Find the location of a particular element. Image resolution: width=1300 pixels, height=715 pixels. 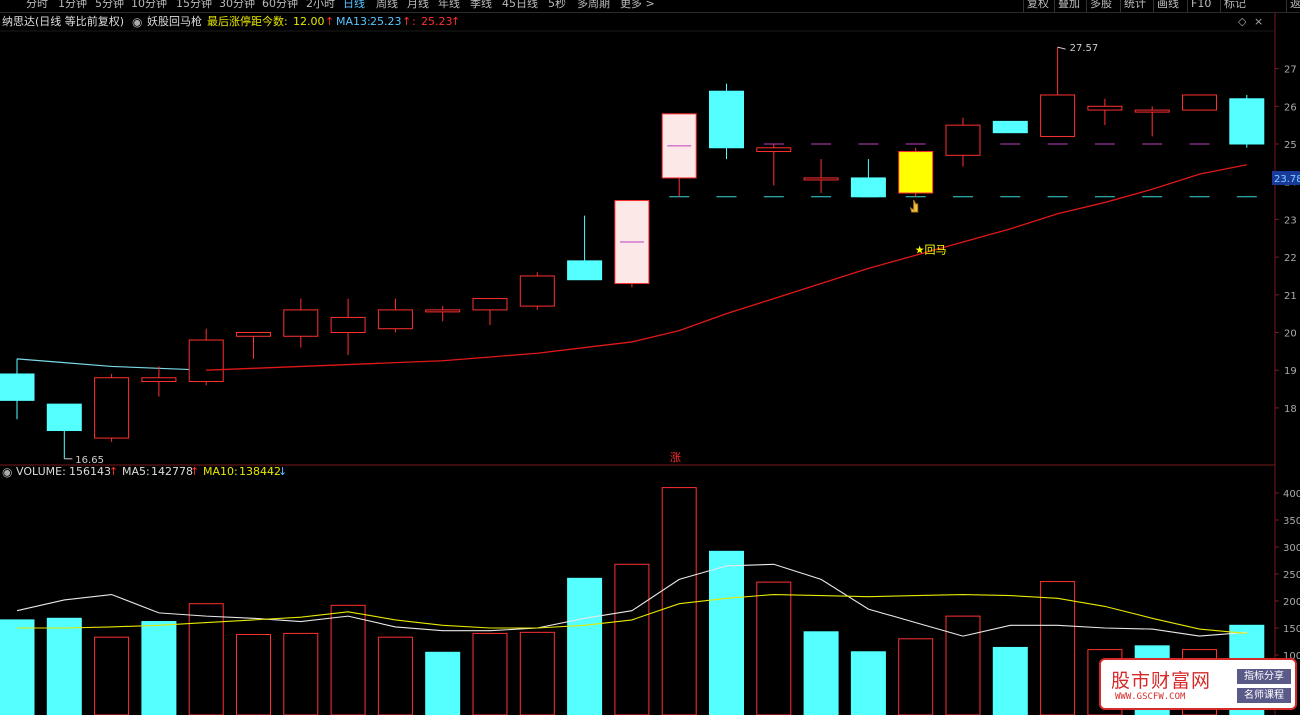

toolbar-button: F10 is located at coordinates (1201, 5).